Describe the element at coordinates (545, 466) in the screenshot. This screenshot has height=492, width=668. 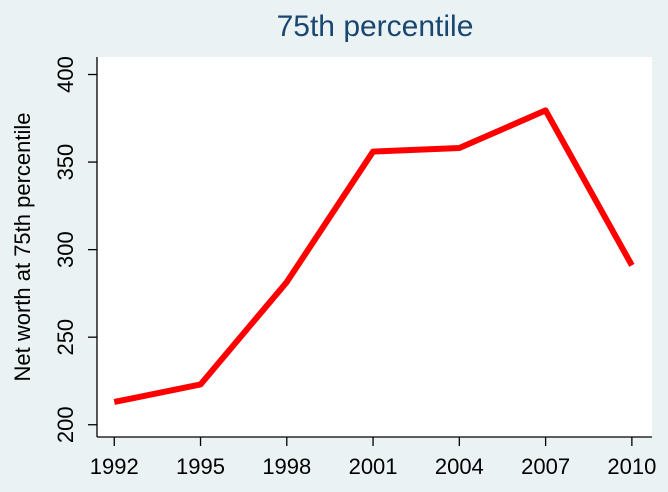
I see `x-tick-label: 2007` at that location.